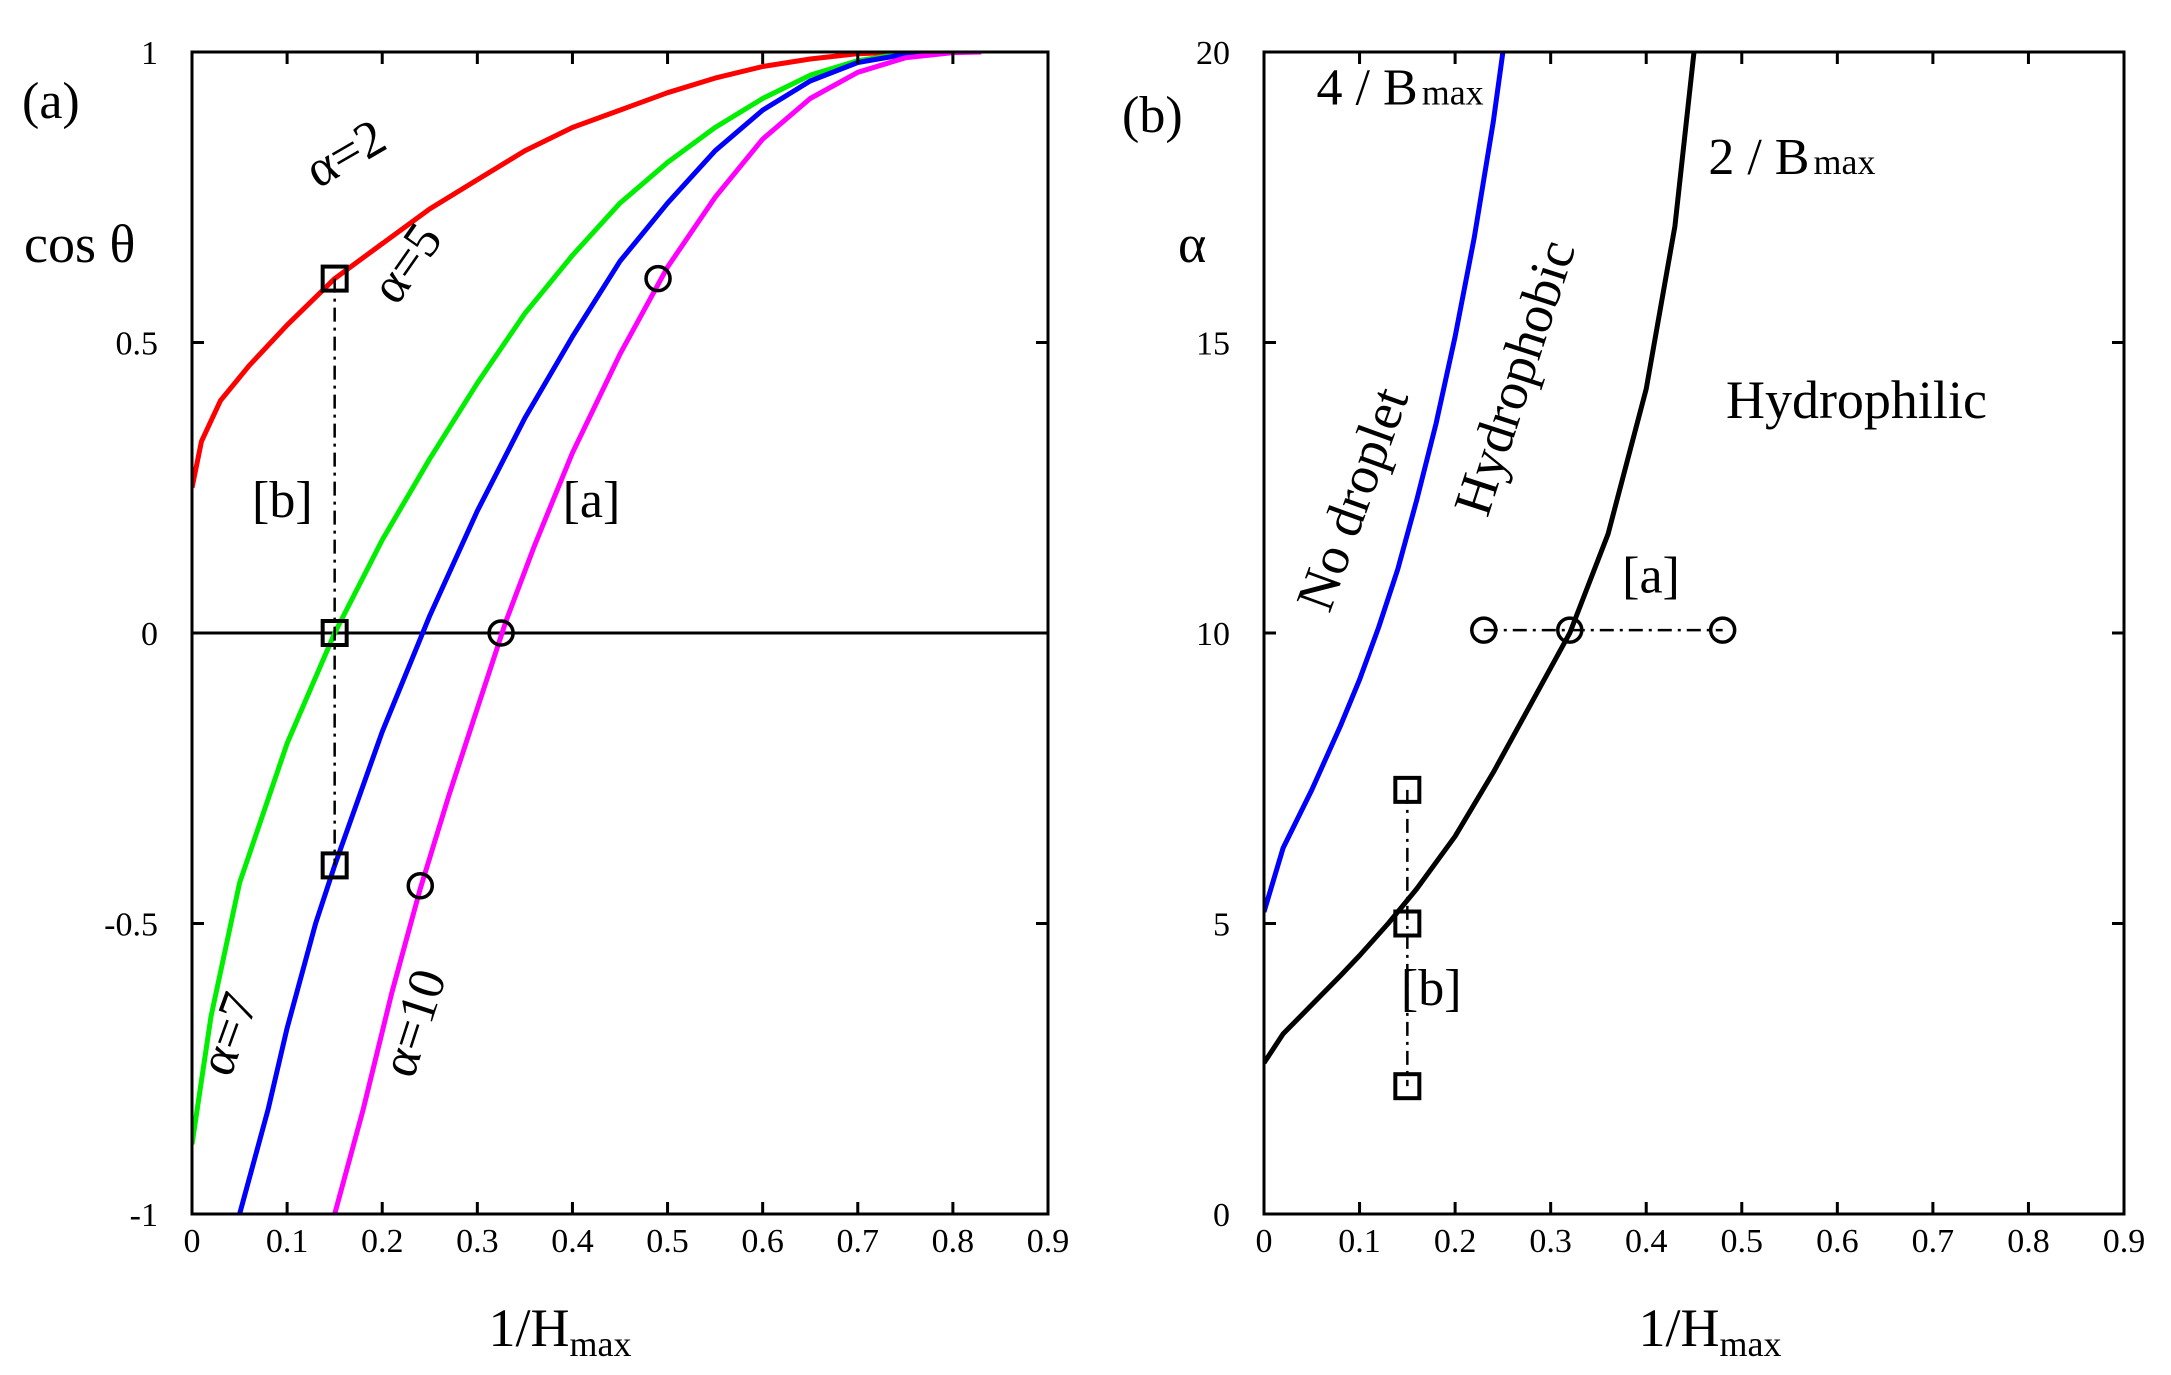 The width and height of the screenshot is (2171, 1375). I want to click on series-label-text: 4 / B, so click(1367, 87).